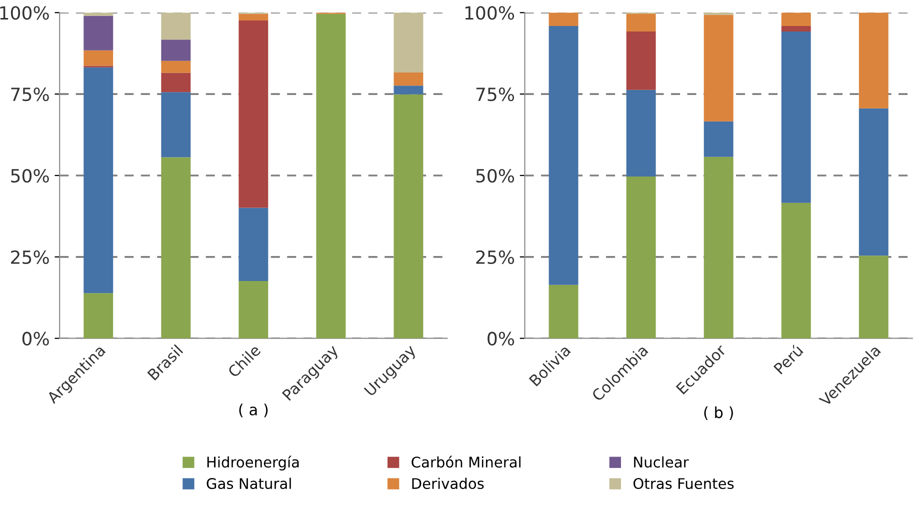 This screenshot has width=917, height=505. What do you see at coordinates (448, 484) in the screenshot?
I see `legend-label: Derivados` at bounding box center [448, 484].